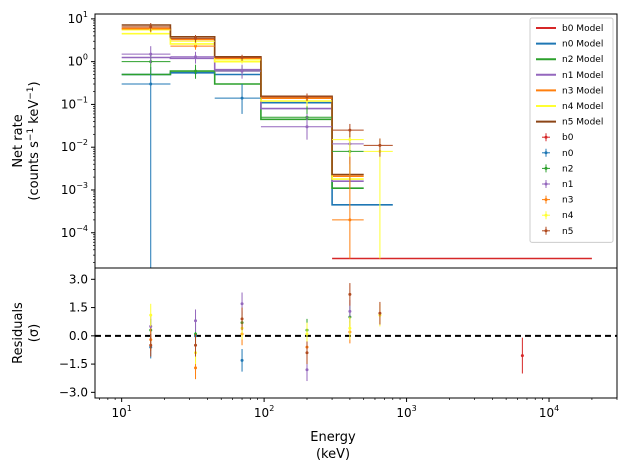  I want to click on tick-exponent: 4, so click(556, 408).